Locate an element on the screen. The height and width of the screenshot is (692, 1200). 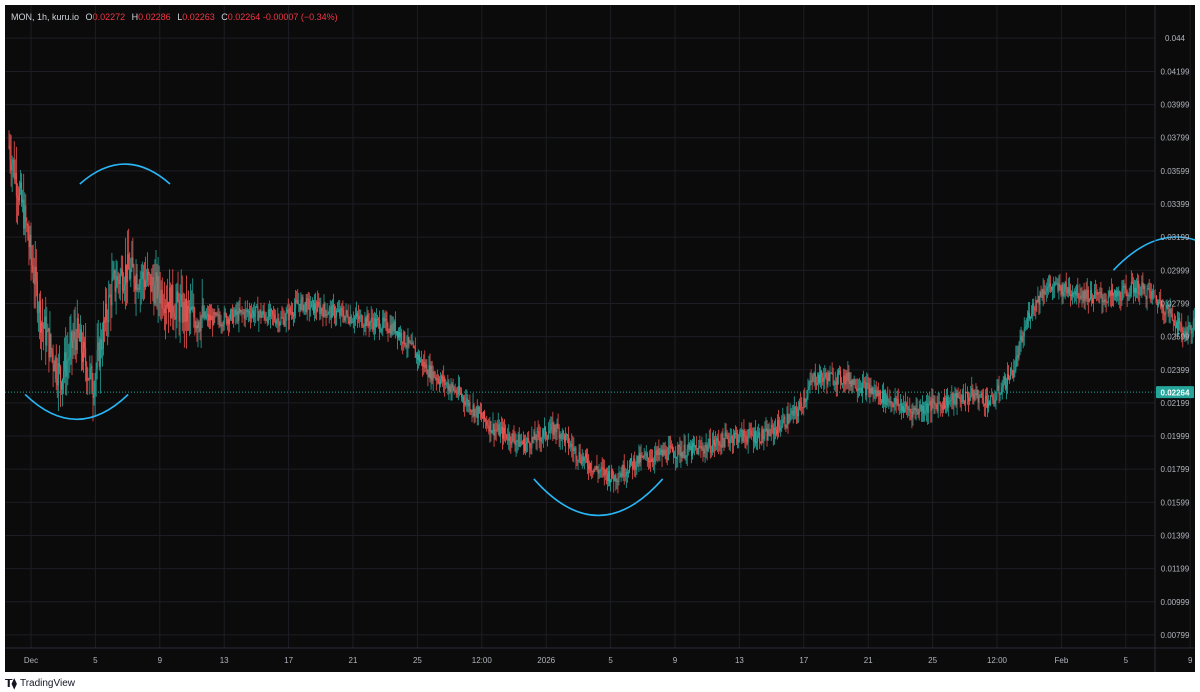
x-tick-label: 9 is located at coordinates (675, 660).